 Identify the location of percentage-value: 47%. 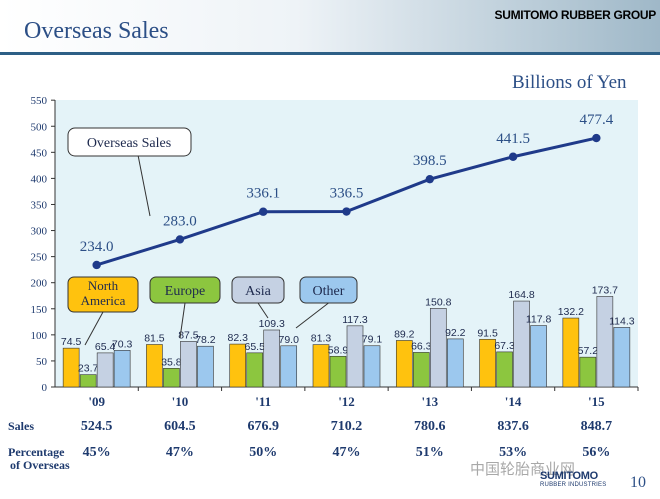
(346, 452).